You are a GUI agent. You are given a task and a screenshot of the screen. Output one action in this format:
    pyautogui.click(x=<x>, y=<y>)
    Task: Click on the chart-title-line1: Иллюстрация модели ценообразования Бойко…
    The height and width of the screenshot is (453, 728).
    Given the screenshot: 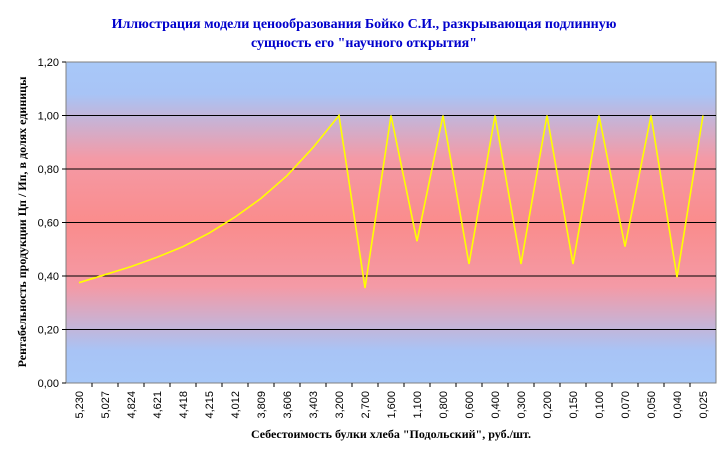 What is the action you would take?
    pyautogui.click(x=364, y=24)
    